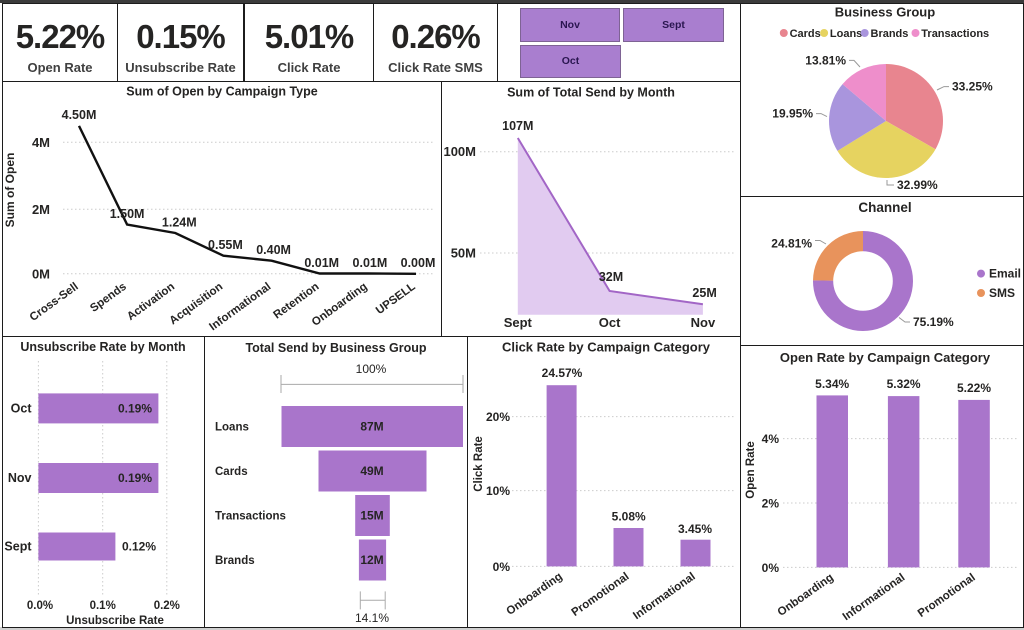 The height and width of the screenshot is (630, 1024). Describe the element at coordinates (825, 60) in the screenshot. I see `svg-text: 13.81%` at that location.